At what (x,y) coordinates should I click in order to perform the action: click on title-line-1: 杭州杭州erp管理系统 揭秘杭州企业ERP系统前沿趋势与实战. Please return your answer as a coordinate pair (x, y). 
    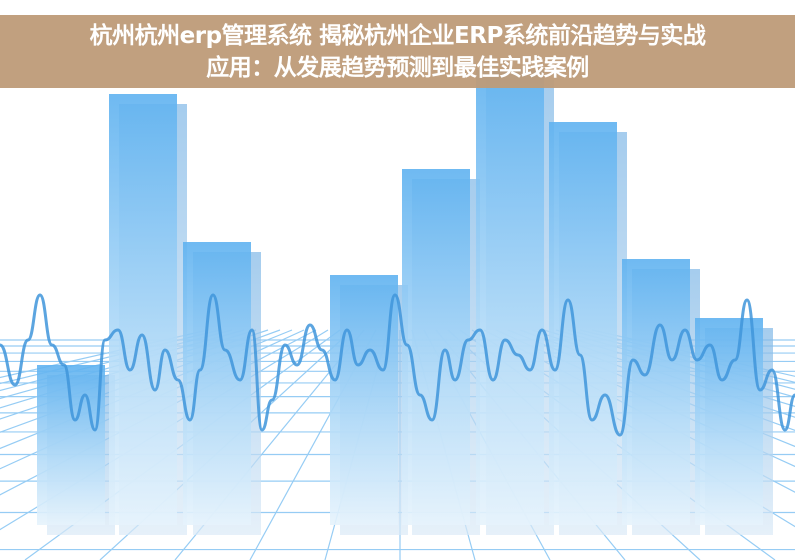
    Looking at the image, I should click on (397, 35).